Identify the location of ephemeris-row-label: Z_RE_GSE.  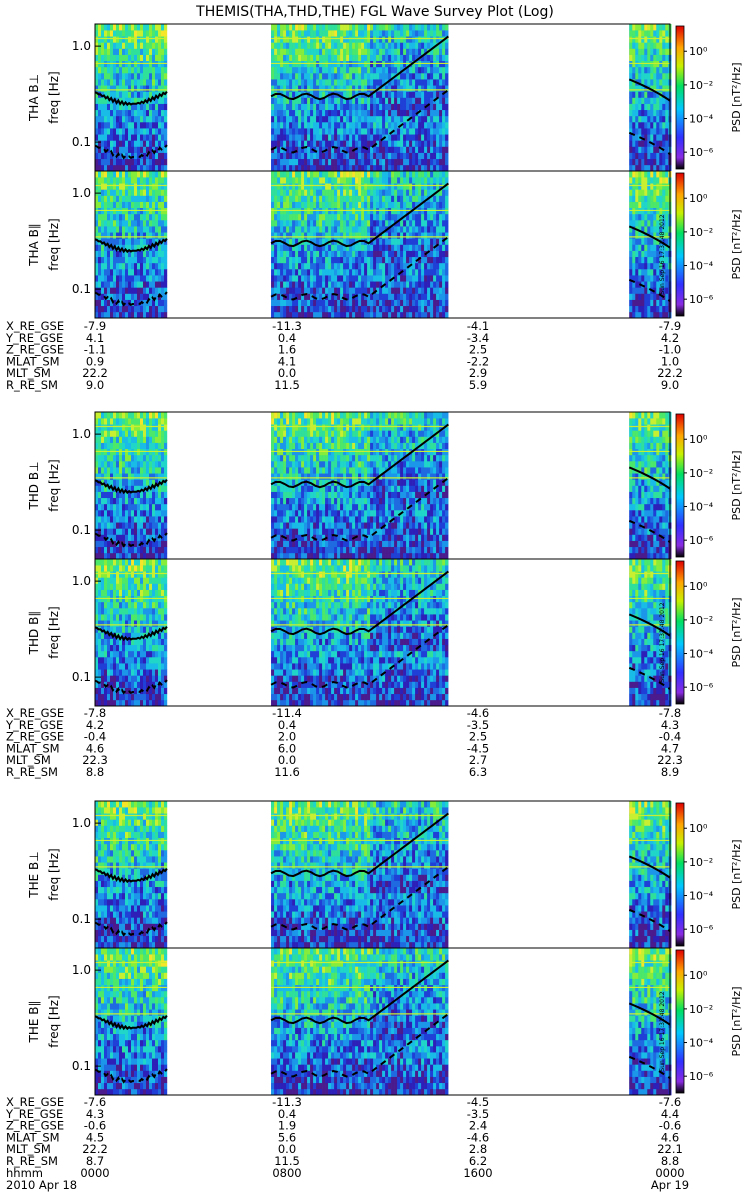
(35, 737).